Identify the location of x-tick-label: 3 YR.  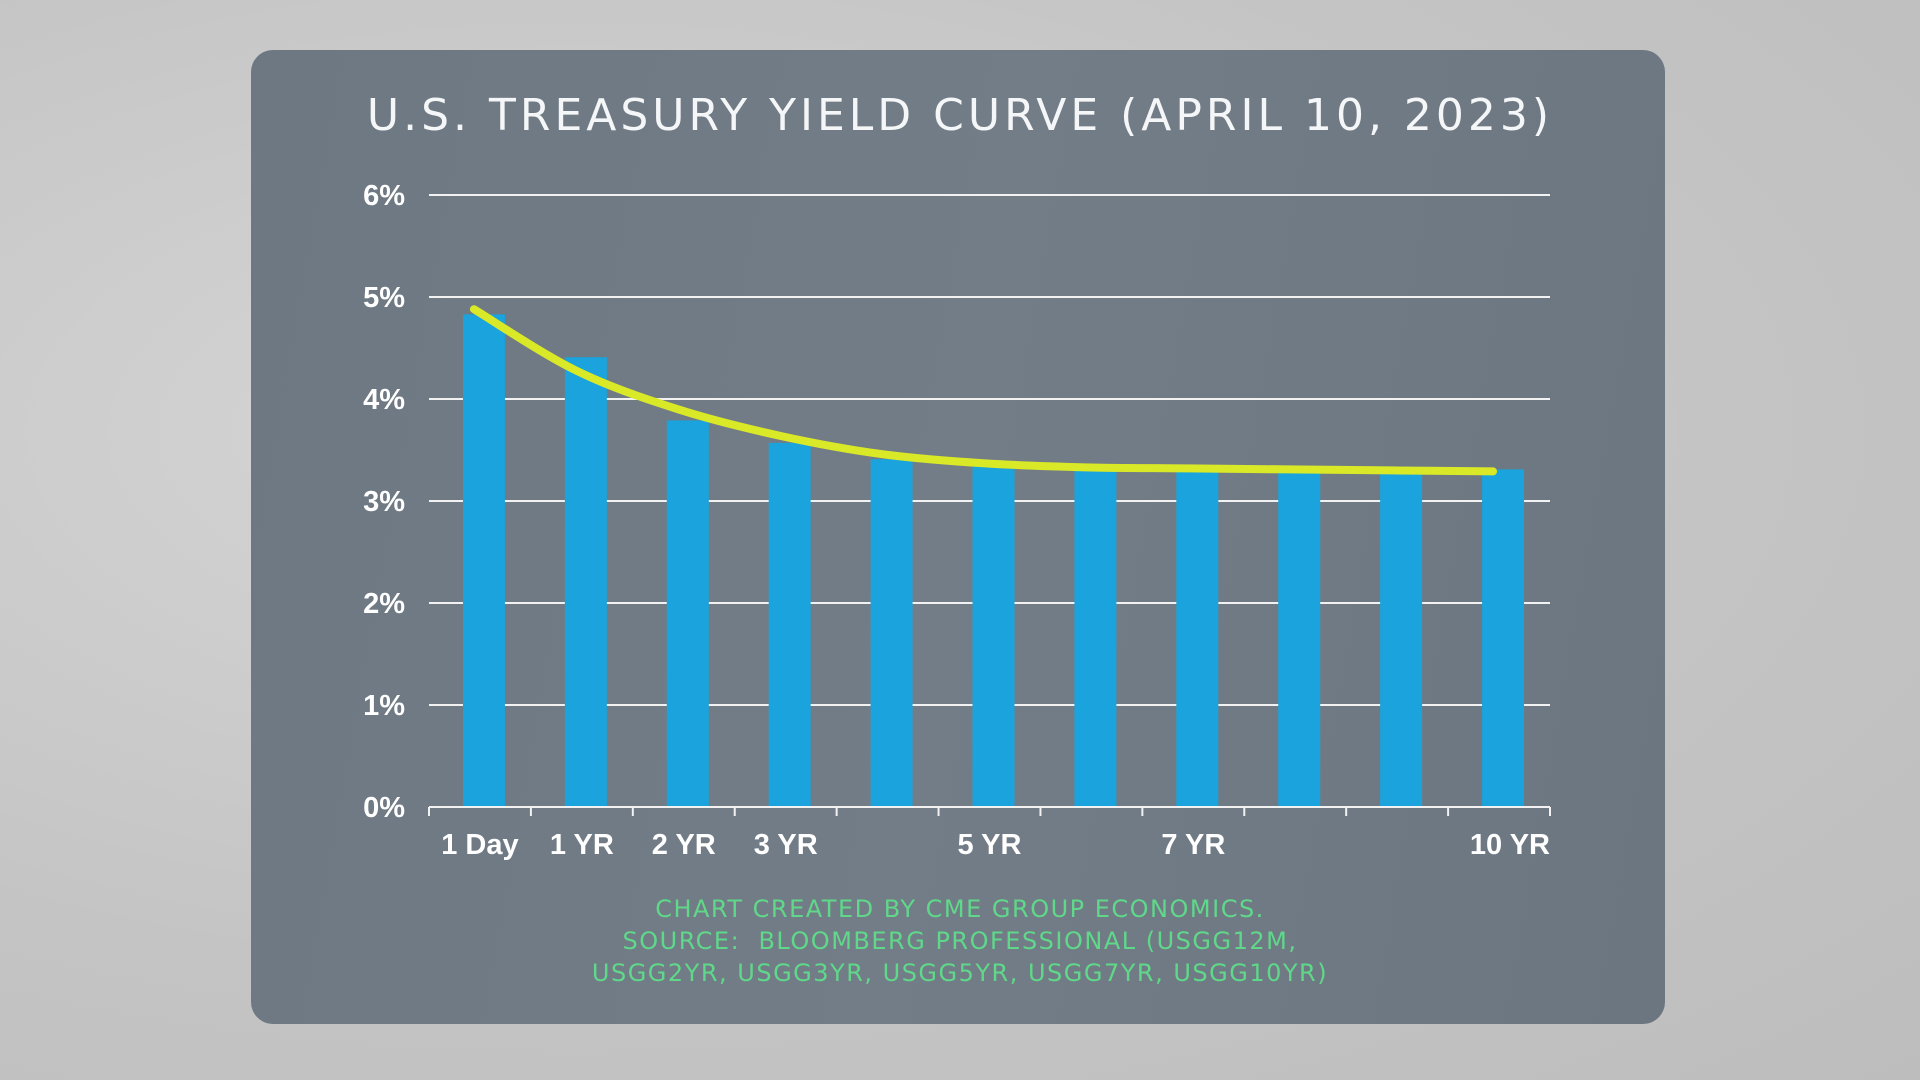
(786, 845).